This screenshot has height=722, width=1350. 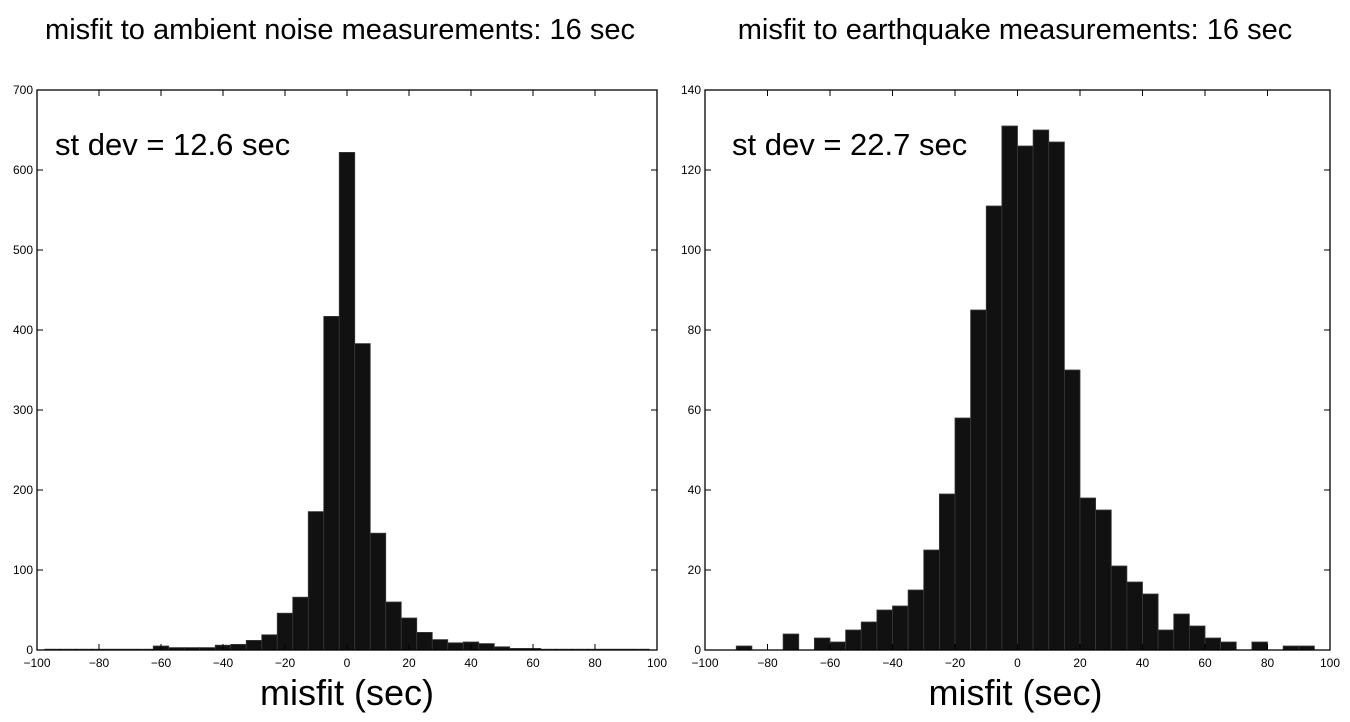 What do you see at coordinates (691, 170) in the screenshot?
I see `y-tick-label: 120` at bounding box center [691, 170].